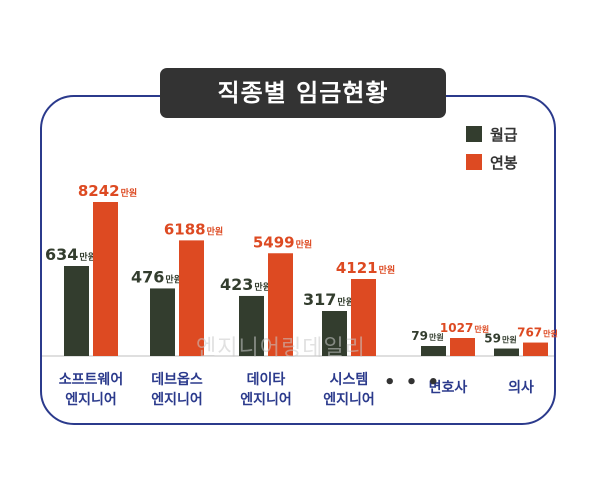 Image resolution: width=600 pixels, height=492 pixels. Describe the element at coordinates (91, 399) in the screenshot. I see `category-label-0-line-1: 엔지니어` at that location.